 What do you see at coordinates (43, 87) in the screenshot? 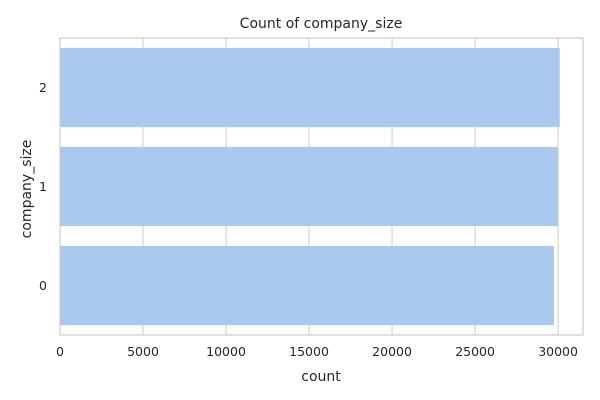
I see `y-tick-label-2: 2` at bounding box center [43, 87].